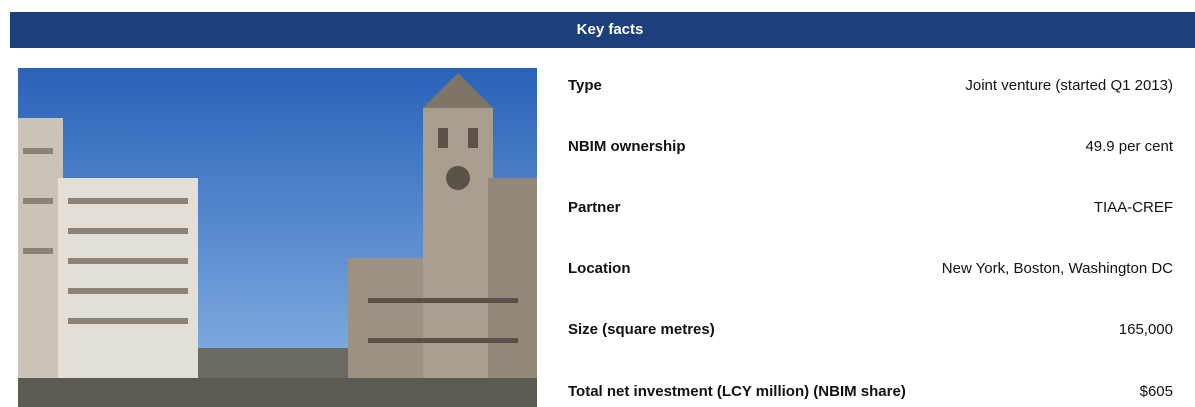  What do you see at coordinates (610, 29) in the screenshot?
I see `header-title: Key facts` at bounding box center [610, 29].